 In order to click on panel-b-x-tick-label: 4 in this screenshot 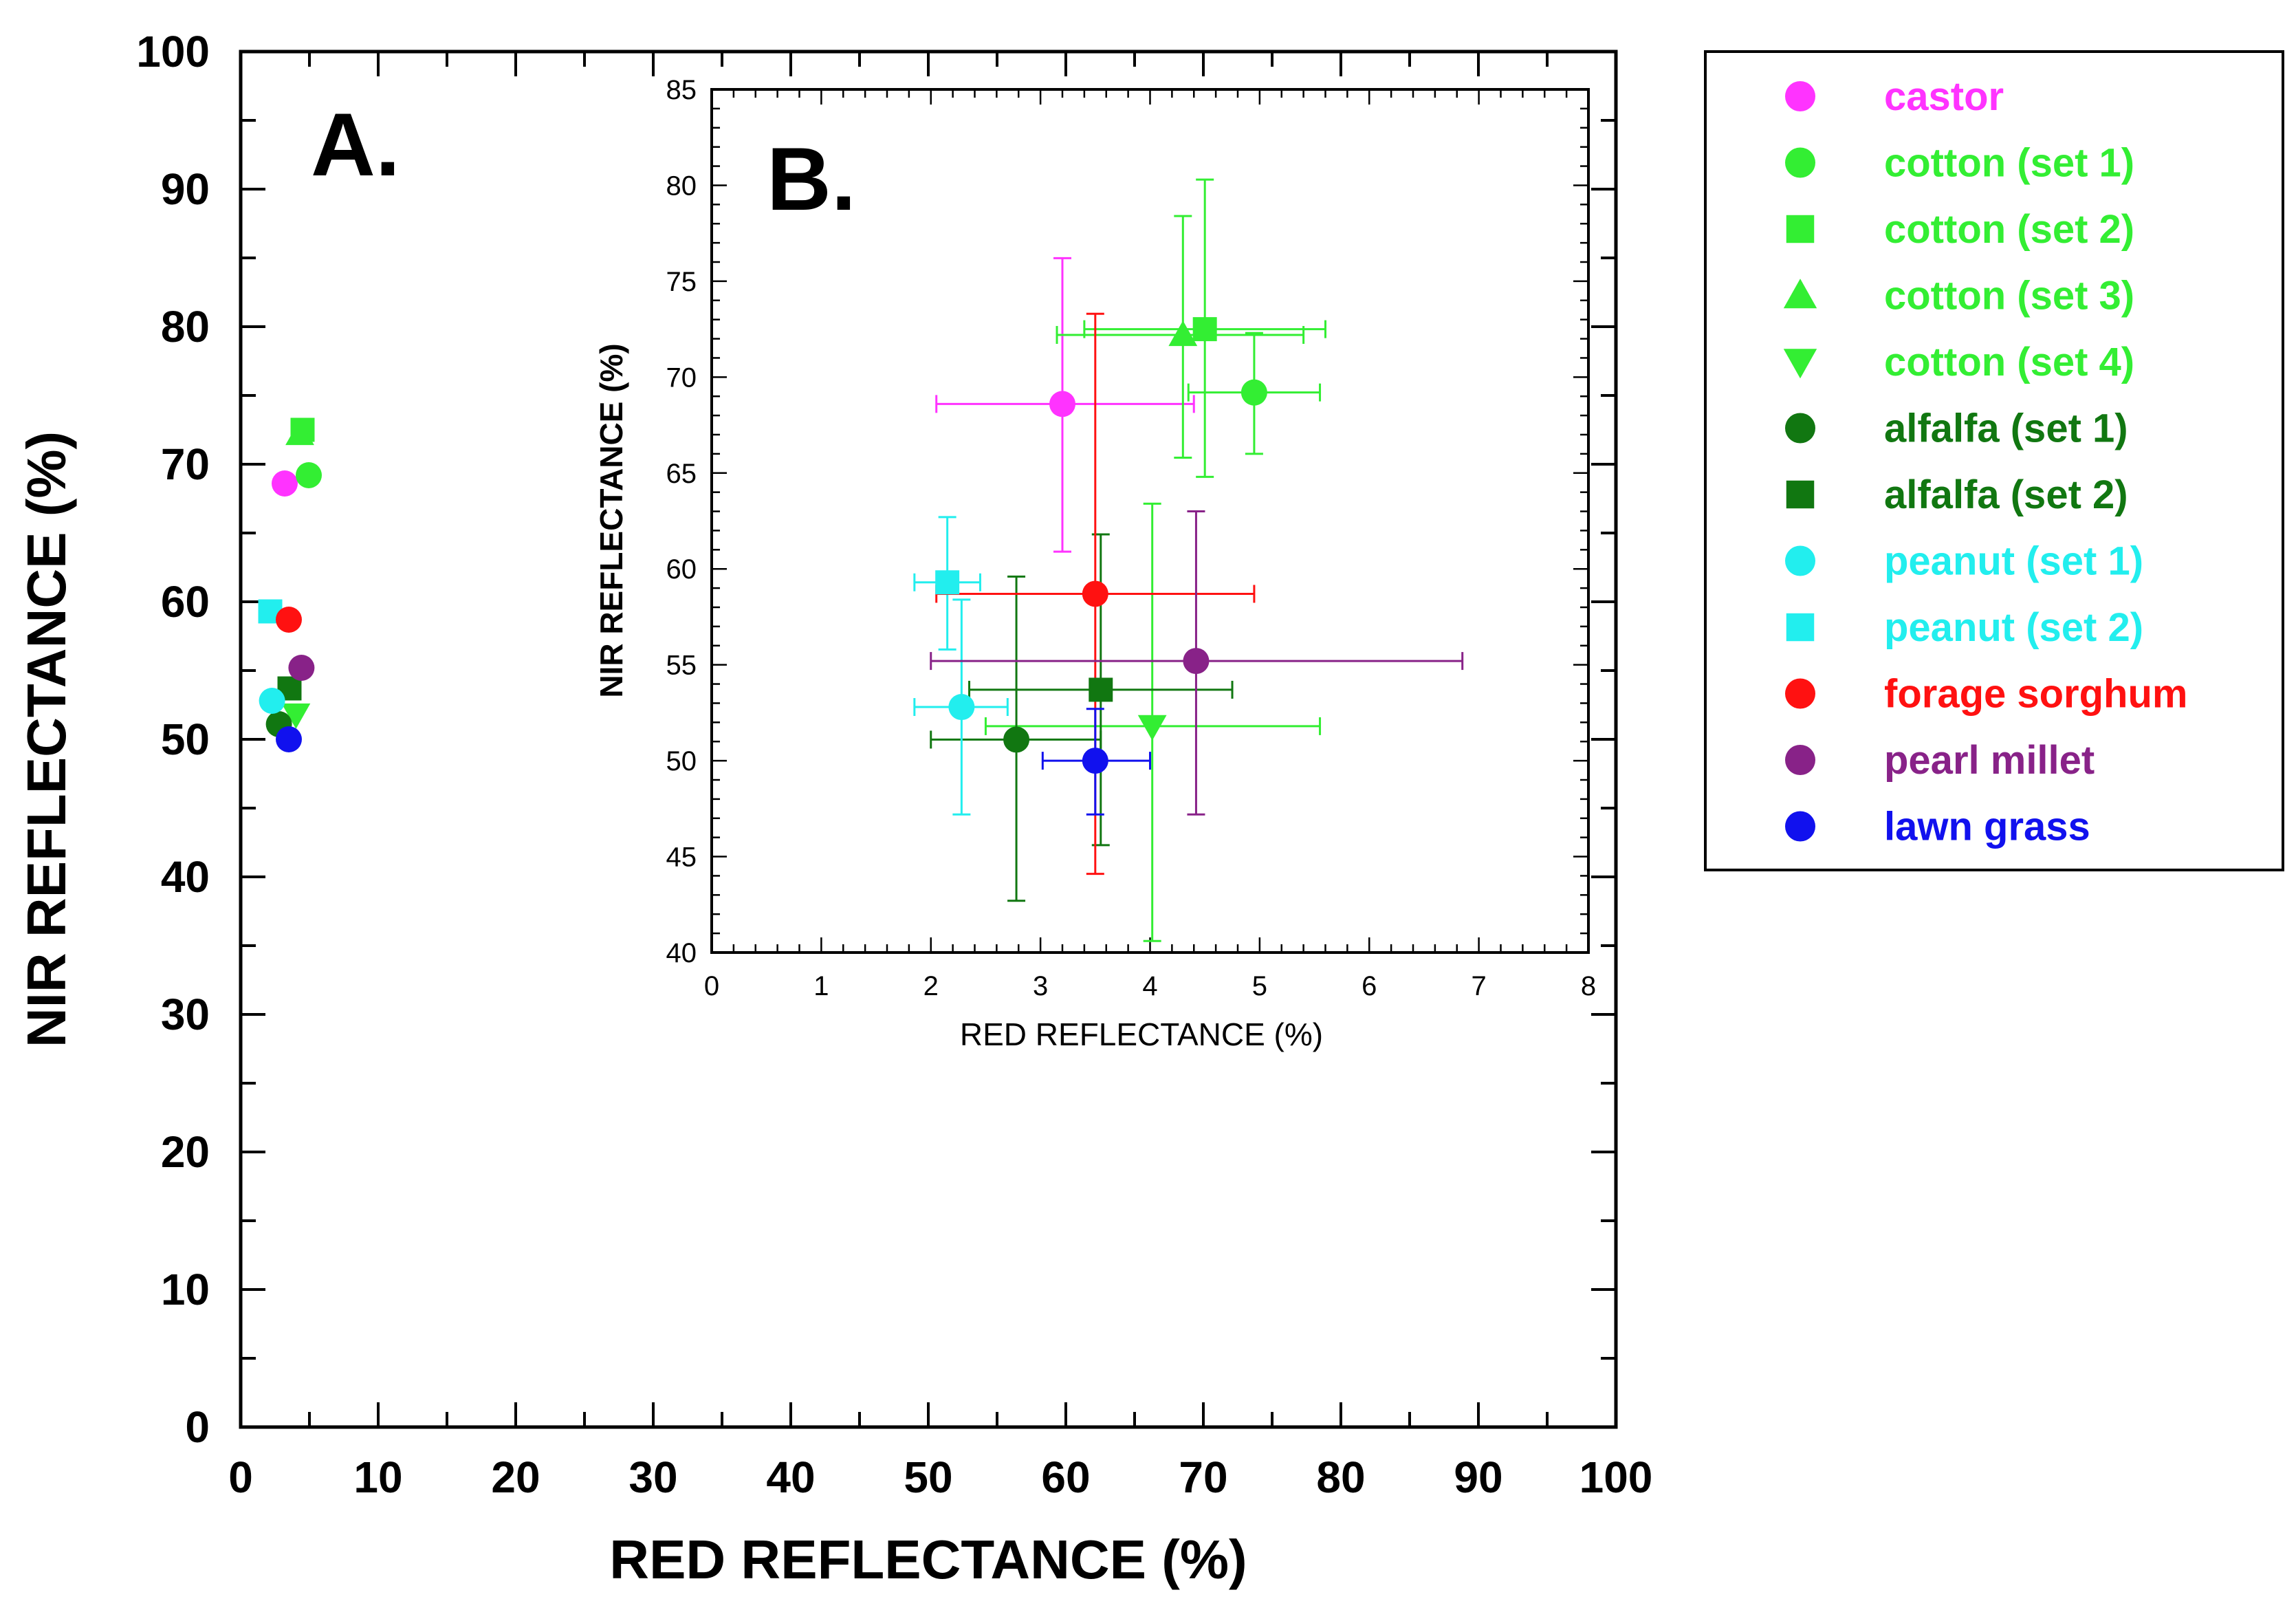, I will do `click(1149, 986)`.